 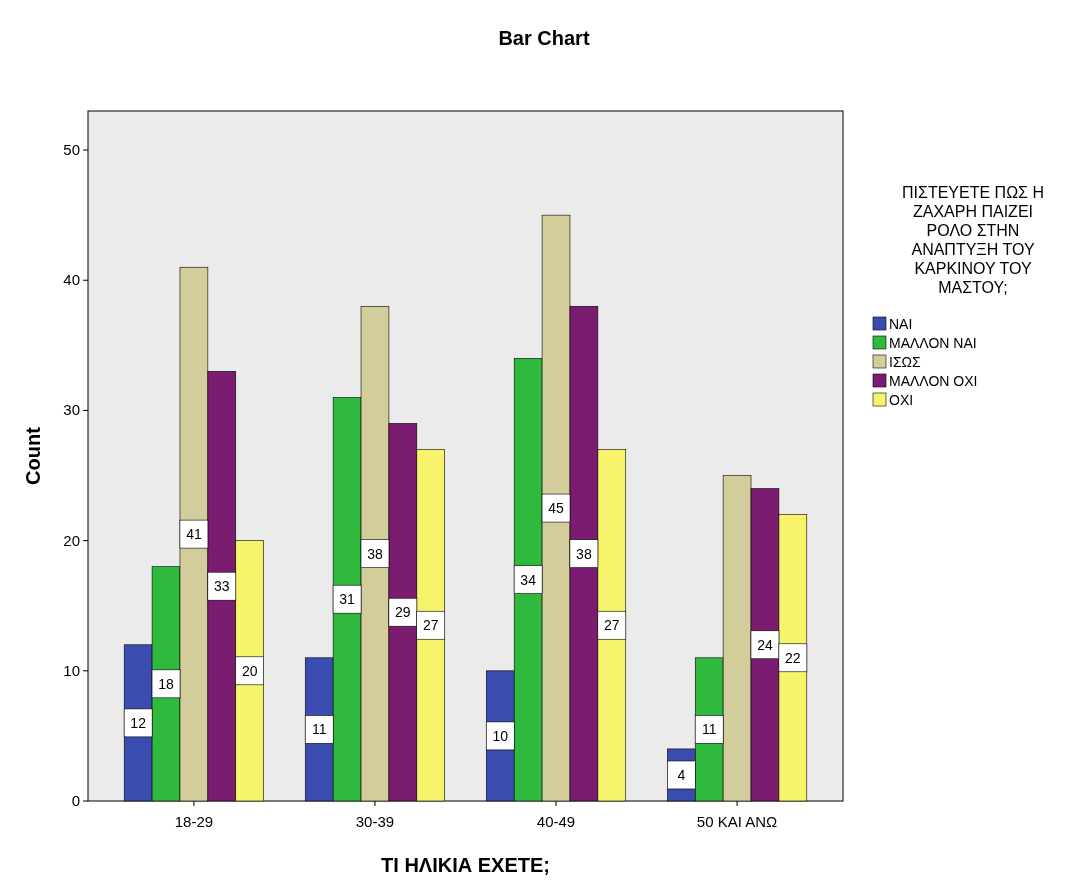 I want to click on legend-label: ΝΑΙ, so click(x=901, y=324).